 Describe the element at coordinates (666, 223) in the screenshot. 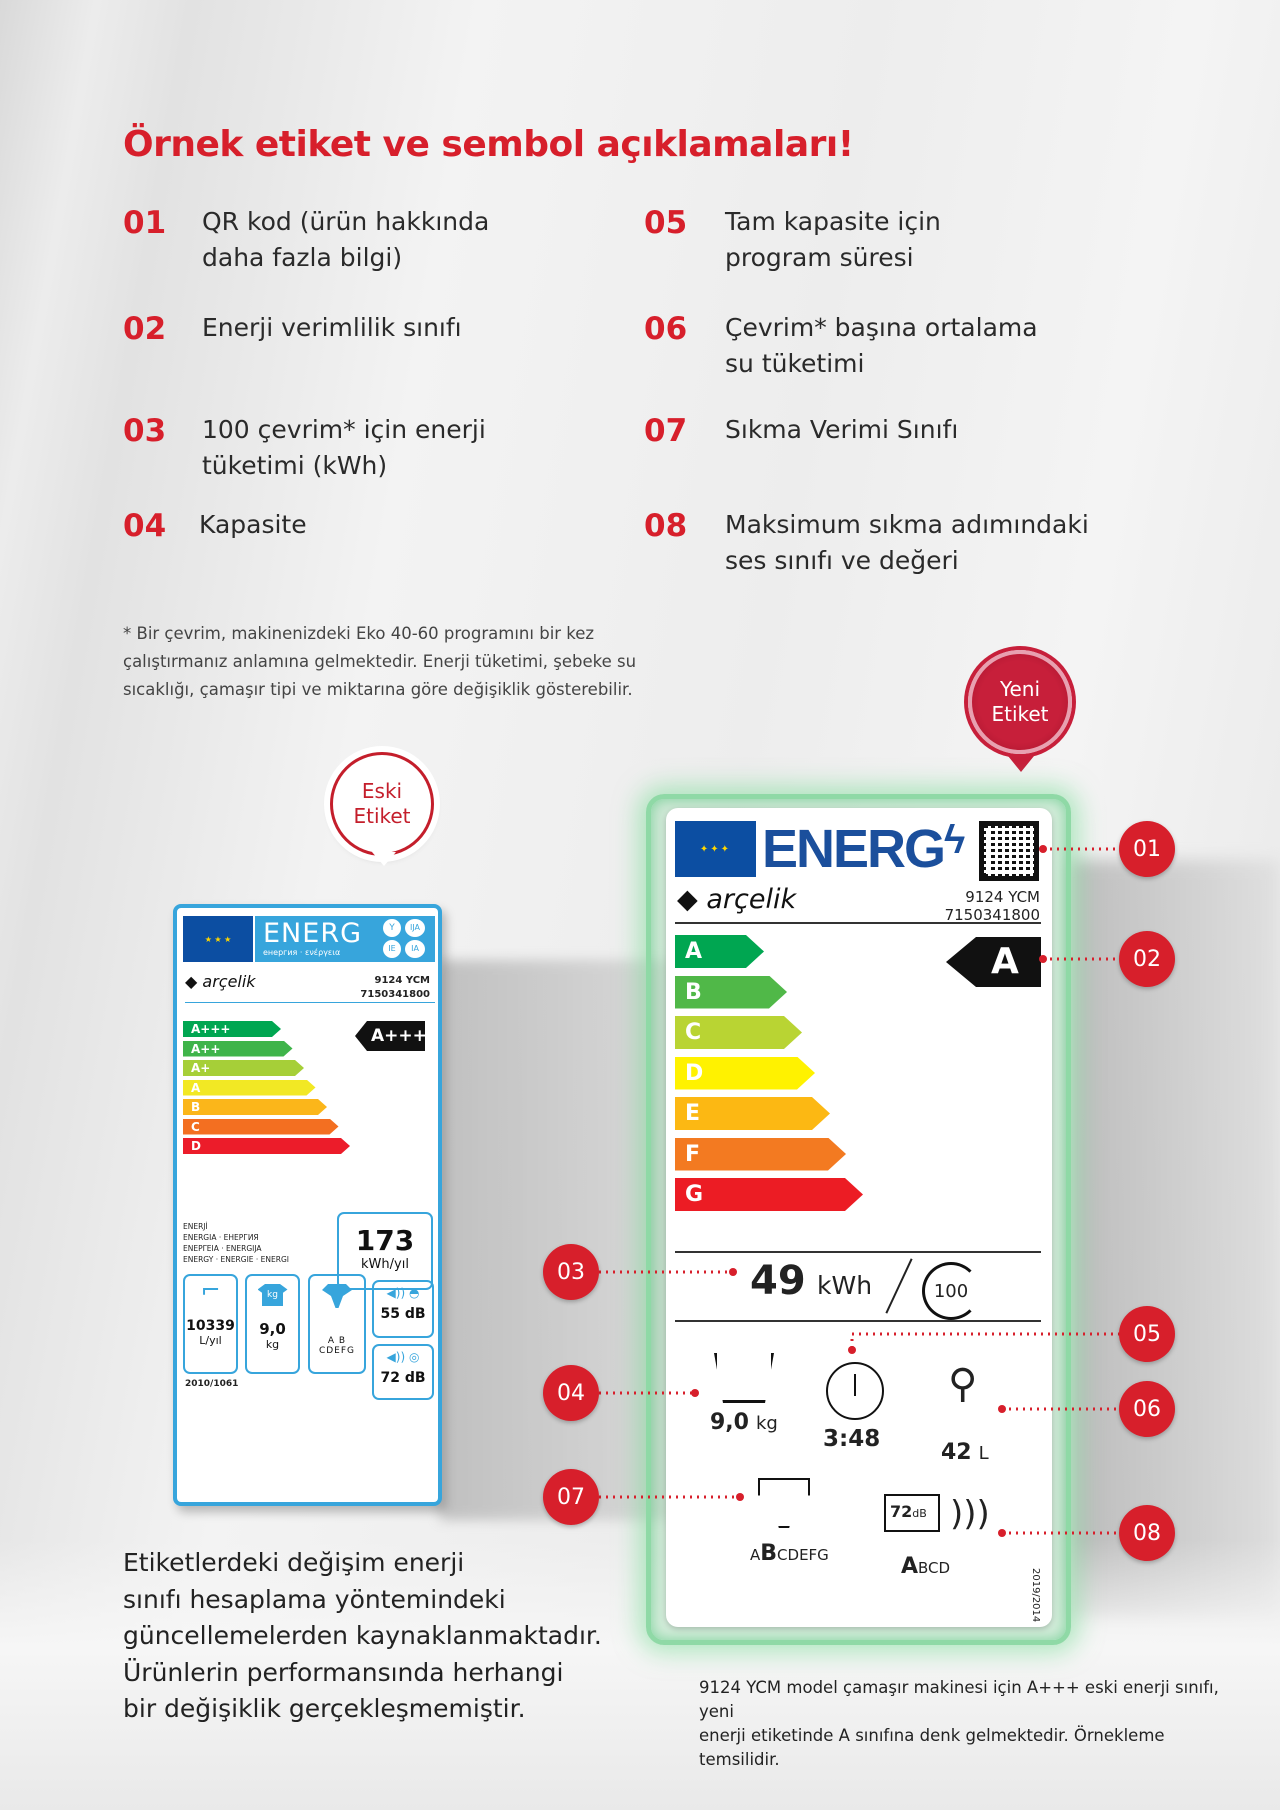

I see `item-number: 05` at that location.